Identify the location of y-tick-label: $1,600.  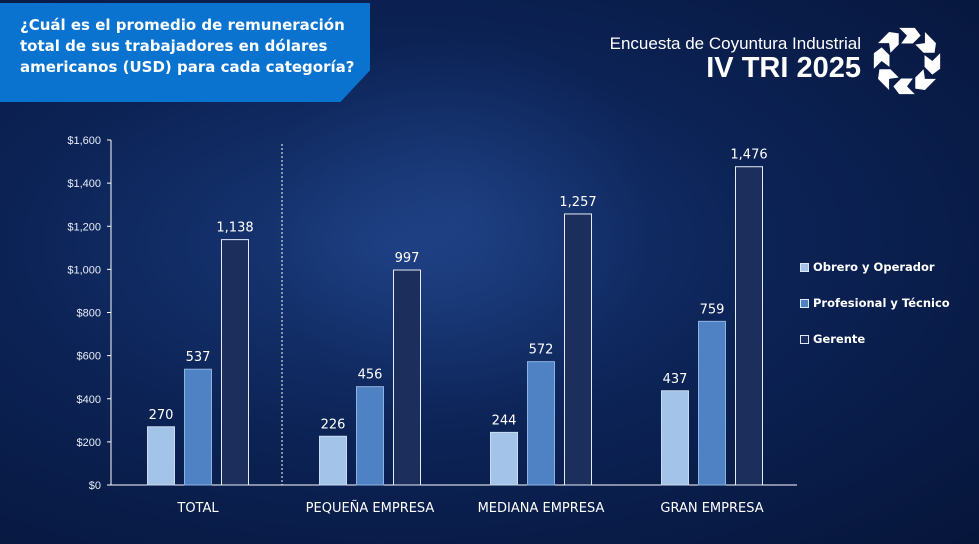
(84, 141).